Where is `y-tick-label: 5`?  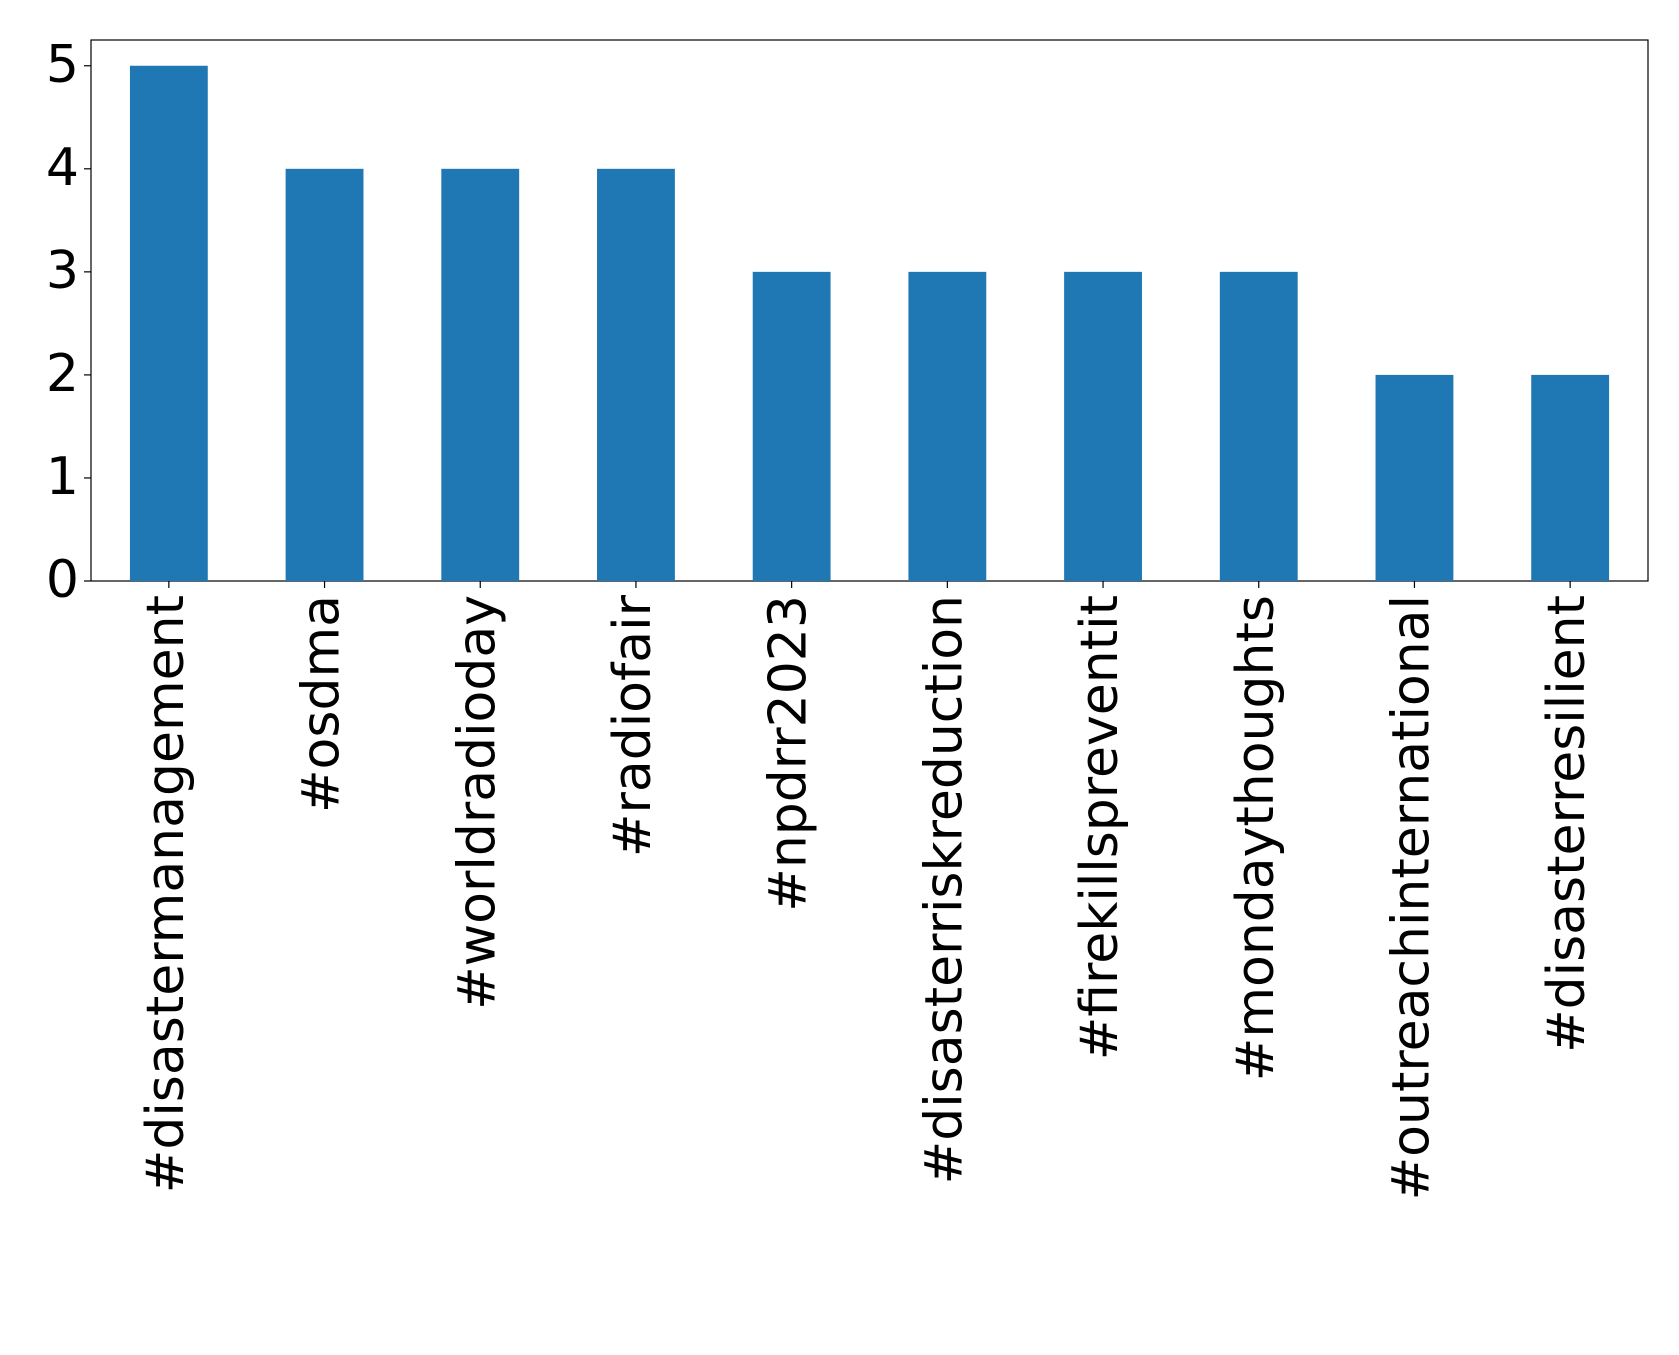
y-tick-label: 5 is located at coordinates (62, 65).